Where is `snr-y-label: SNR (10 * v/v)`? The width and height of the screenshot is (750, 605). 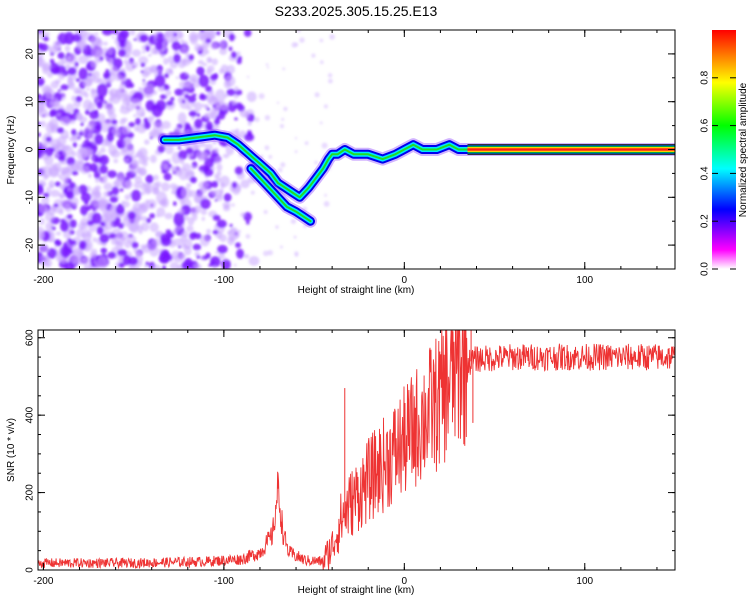 snr-y-label: SNR (10 * v/v) is located at coordinates (11, 450).